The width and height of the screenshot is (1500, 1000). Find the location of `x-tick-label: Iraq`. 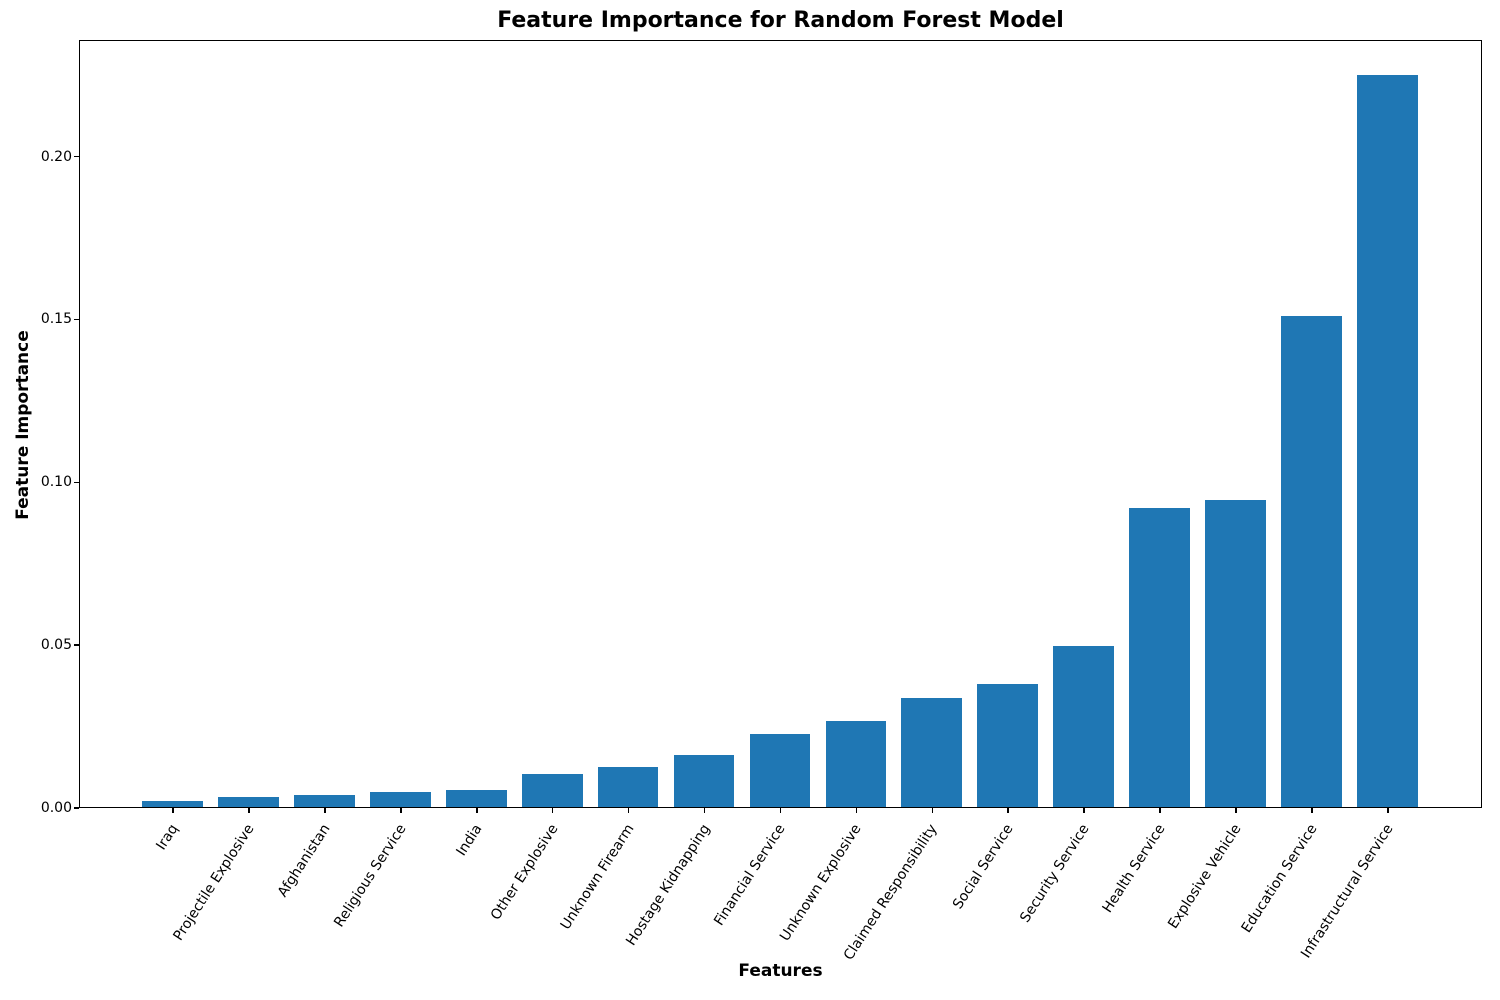

x-tick-label: Iraq is located at coordinates (167, 837).